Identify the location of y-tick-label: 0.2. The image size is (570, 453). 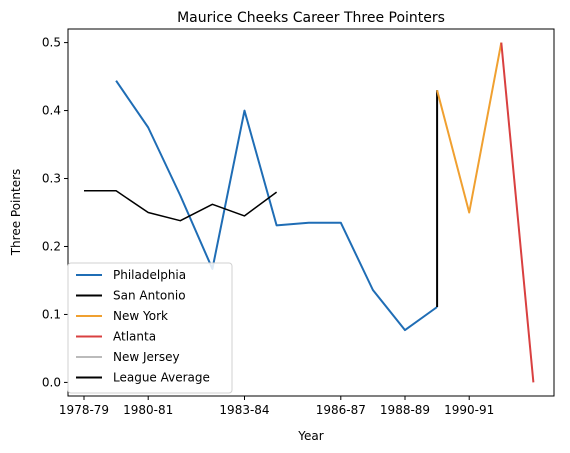
(51, 246).